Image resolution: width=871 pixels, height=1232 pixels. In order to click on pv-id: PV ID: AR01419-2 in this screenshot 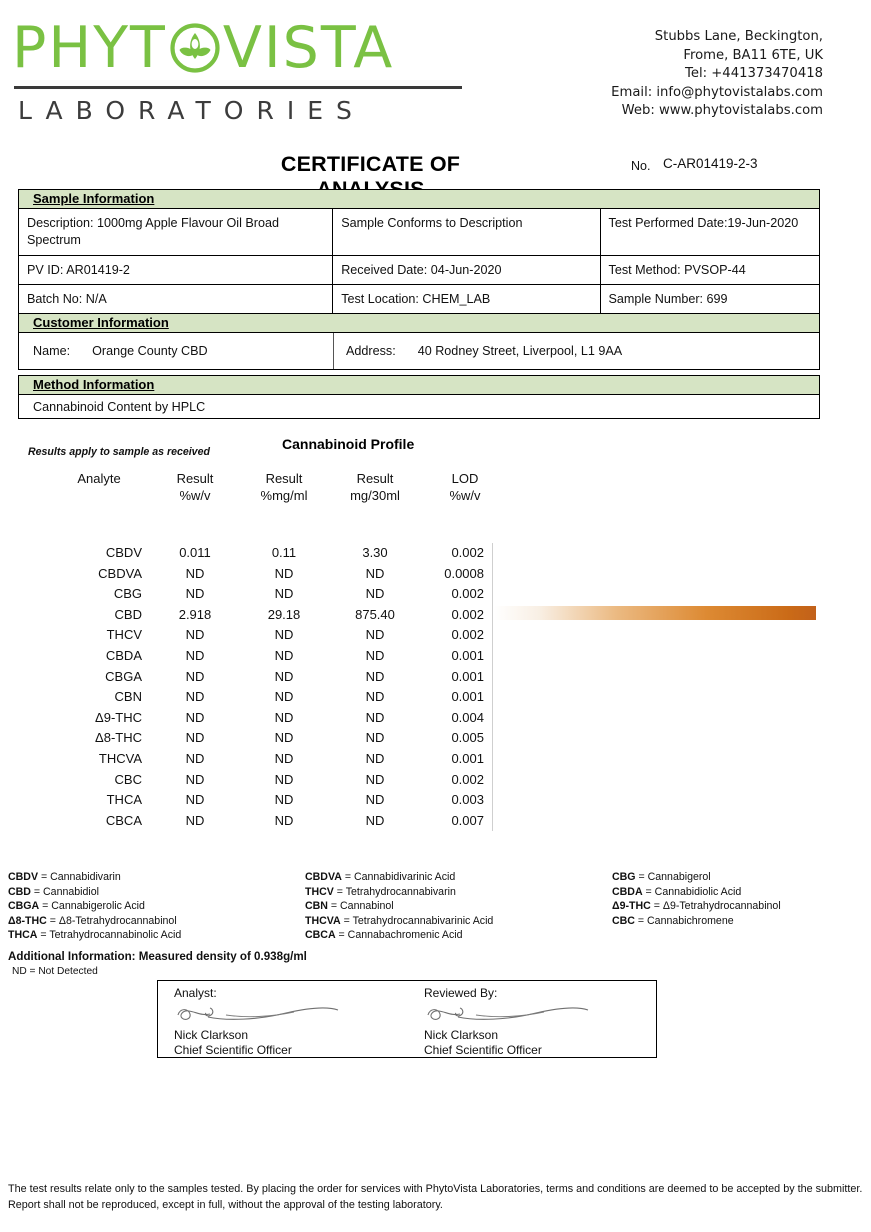, I will do `click(176, 270)`.